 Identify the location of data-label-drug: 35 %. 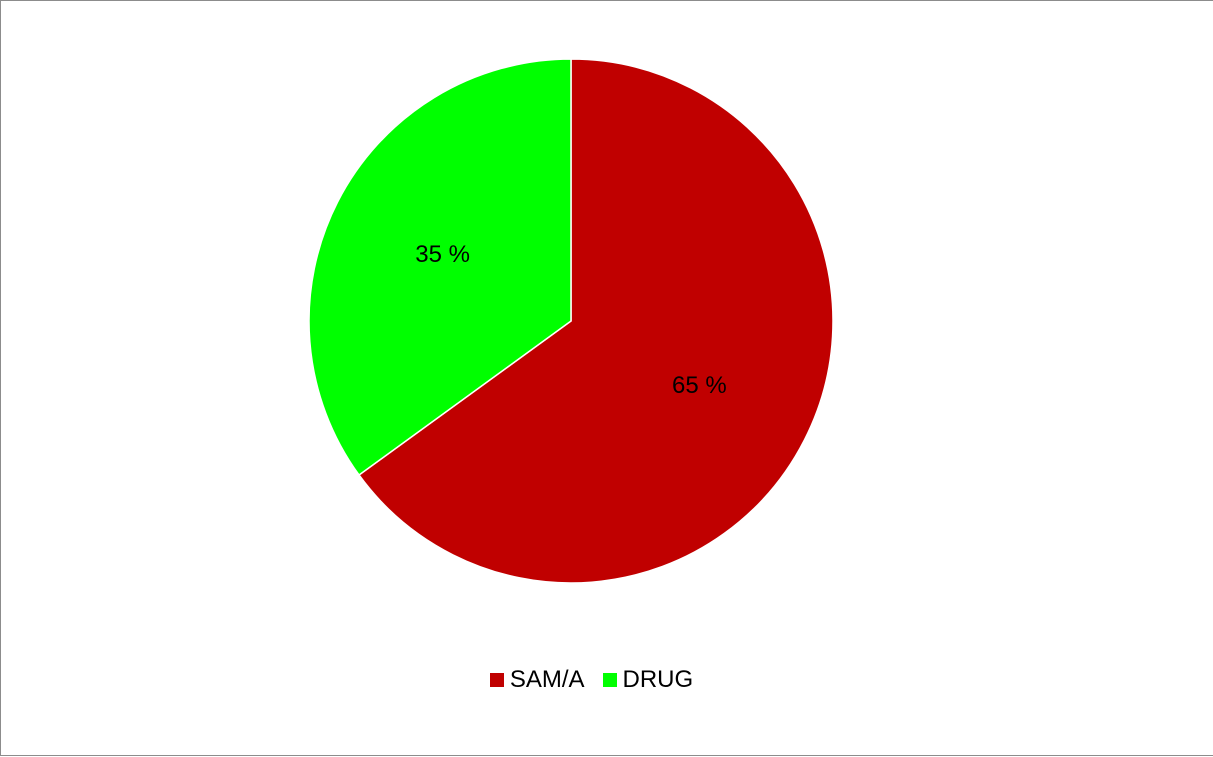
(442, 254).